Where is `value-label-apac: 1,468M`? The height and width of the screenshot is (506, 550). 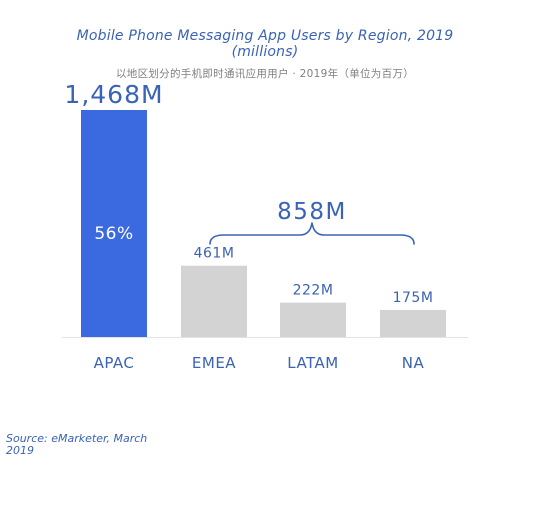
value-label-apac: 1,468M is located at coordinates (113, 94).